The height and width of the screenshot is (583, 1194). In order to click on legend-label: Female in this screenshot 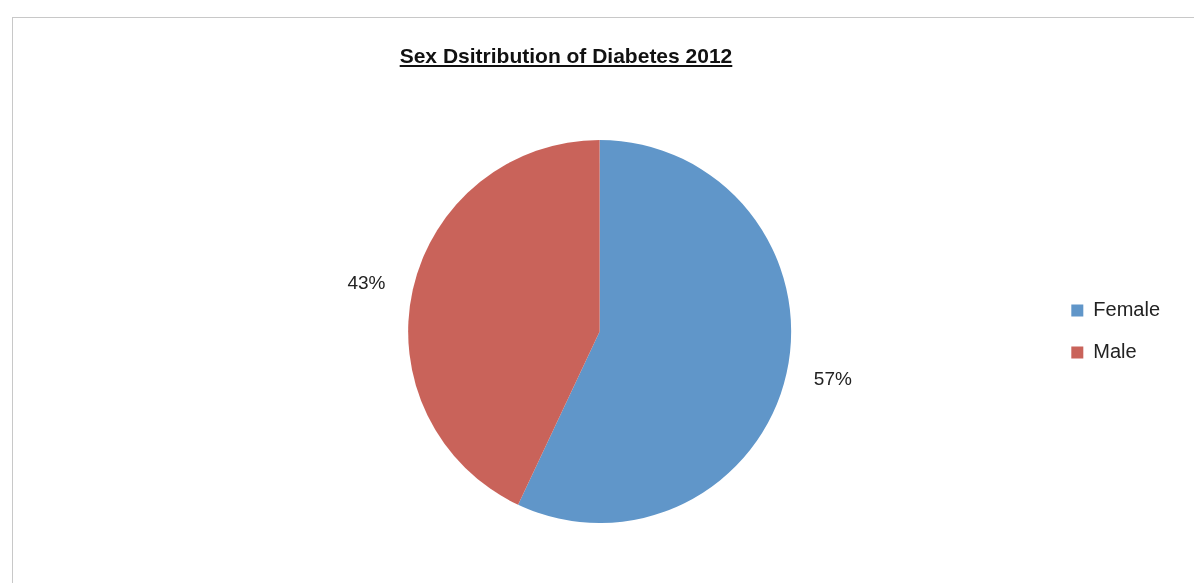, I will do `click(1127, 309)`.